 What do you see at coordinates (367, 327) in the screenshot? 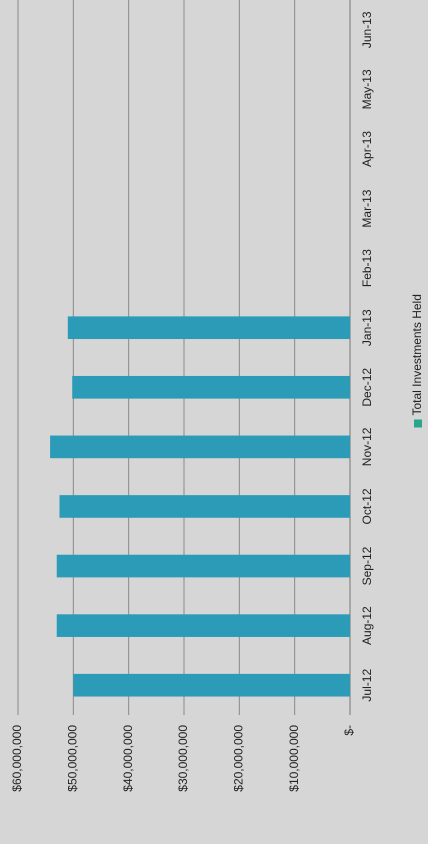
I see `x-tick-label: Jan-13` at bounding box center [367, 327].